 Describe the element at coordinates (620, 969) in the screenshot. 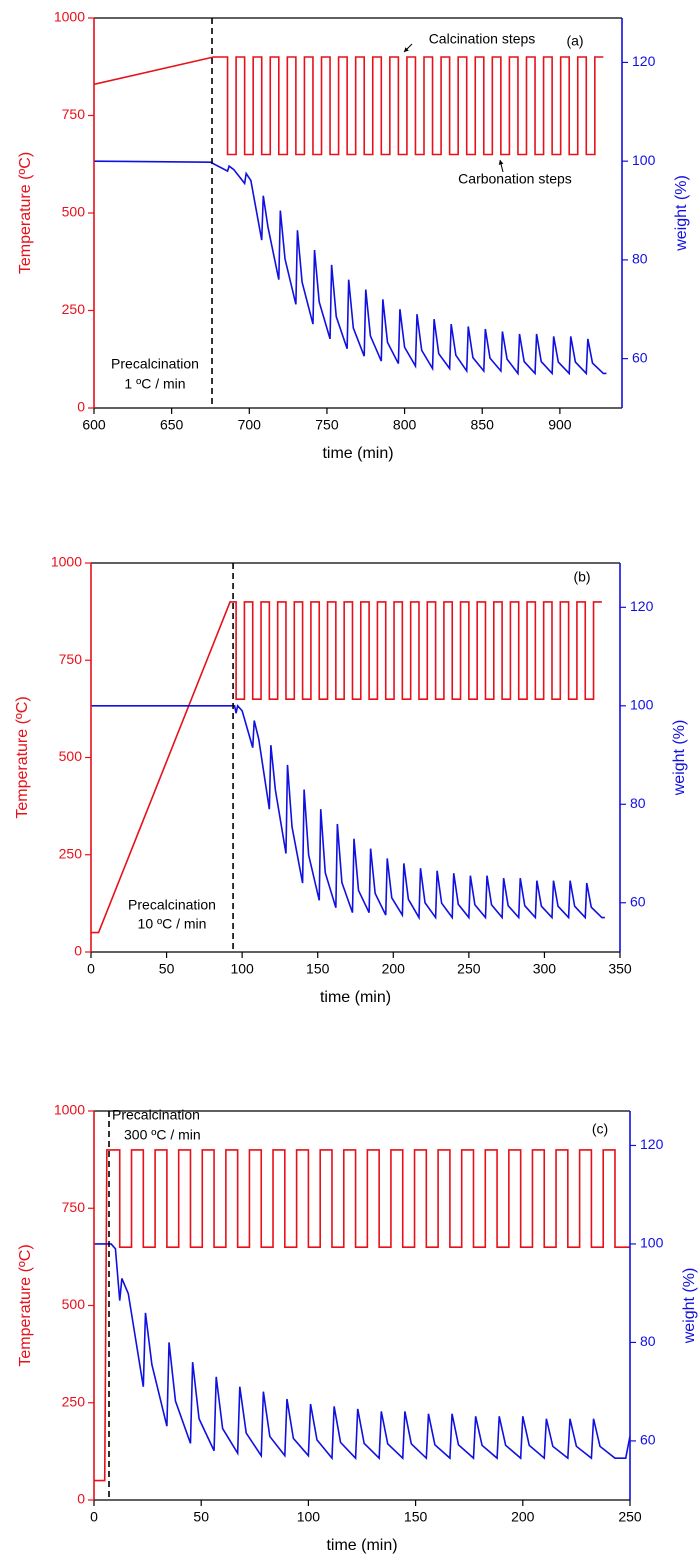

I see `x-tick-label: 350` at that location.